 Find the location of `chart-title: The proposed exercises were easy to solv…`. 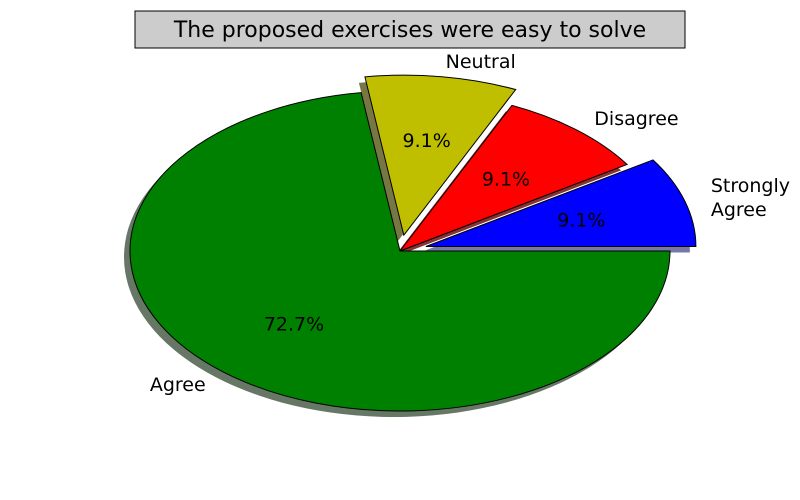

chart-title: The proposed exercises were easy to solv… is located at coordinates (410, 29).